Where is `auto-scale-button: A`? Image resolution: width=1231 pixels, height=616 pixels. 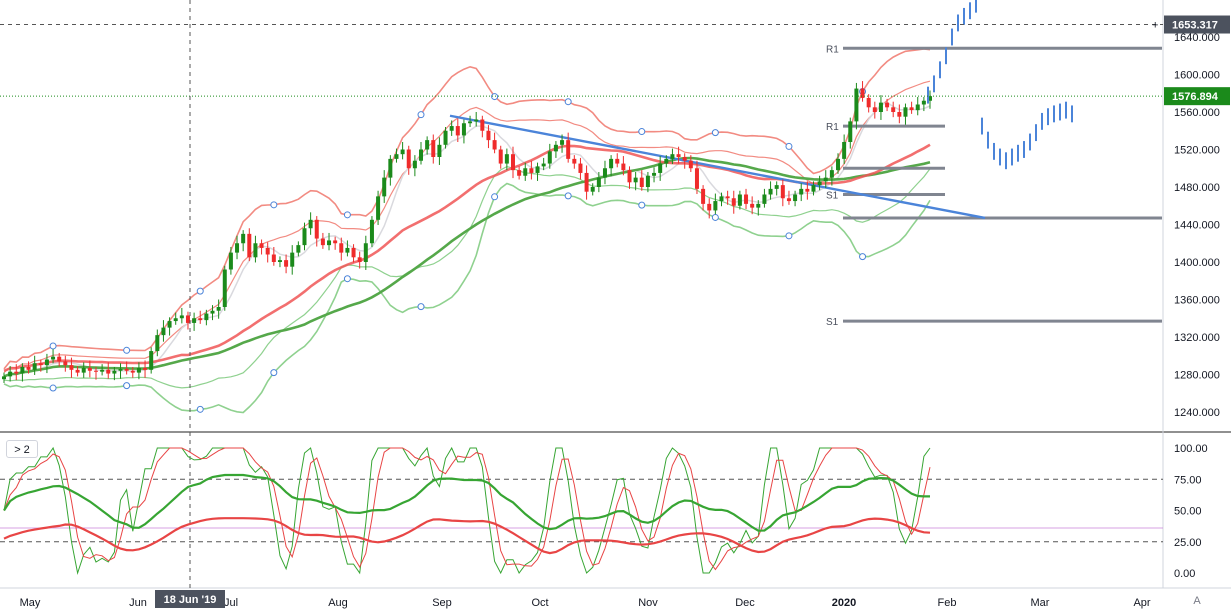
auto-scale-button: A is located at coordinates (1197, 601).